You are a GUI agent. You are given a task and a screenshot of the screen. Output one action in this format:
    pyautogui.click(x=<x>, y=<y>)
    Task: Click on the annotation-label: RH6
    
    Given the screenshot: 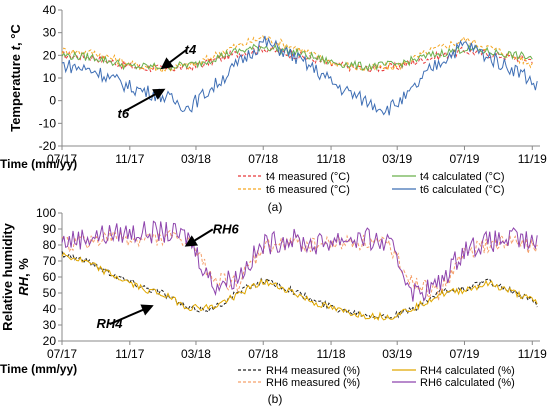 What is the action you would take?
    pyautogui.click(x=226, y=228)
    